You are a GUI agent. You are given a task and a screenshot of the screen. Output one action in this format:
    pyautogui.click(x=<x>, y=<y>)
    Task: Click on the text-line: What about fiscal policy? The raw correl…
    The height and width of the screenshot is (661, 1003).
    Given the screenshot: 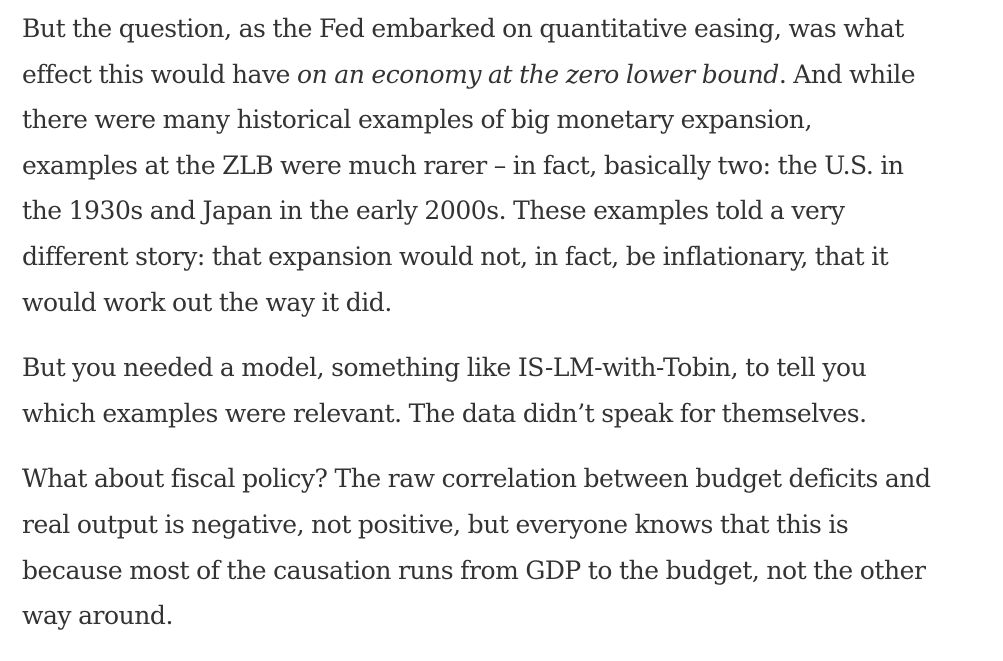 What is the action you would take?
    pyautogui.click(x=476, y=479)
    